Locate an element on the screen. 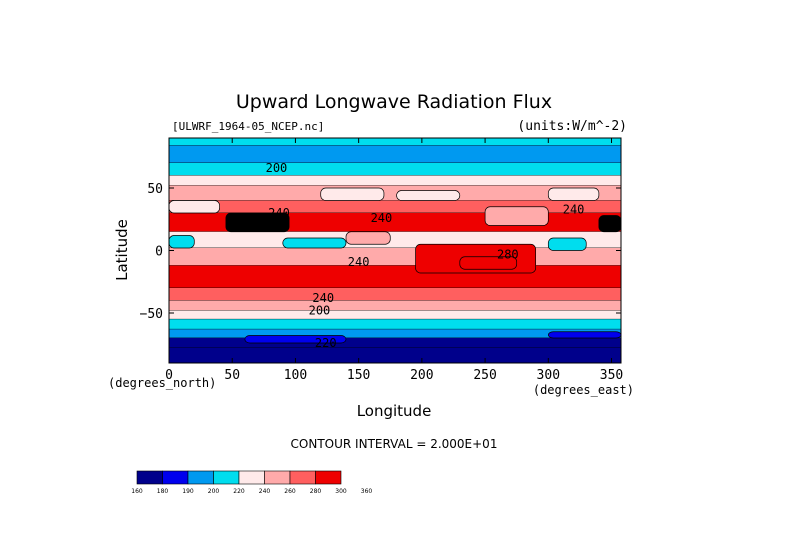 The height and width of the screenshot is (558, 789). colorbar-label: 200 is located at coordinates (214, 491).